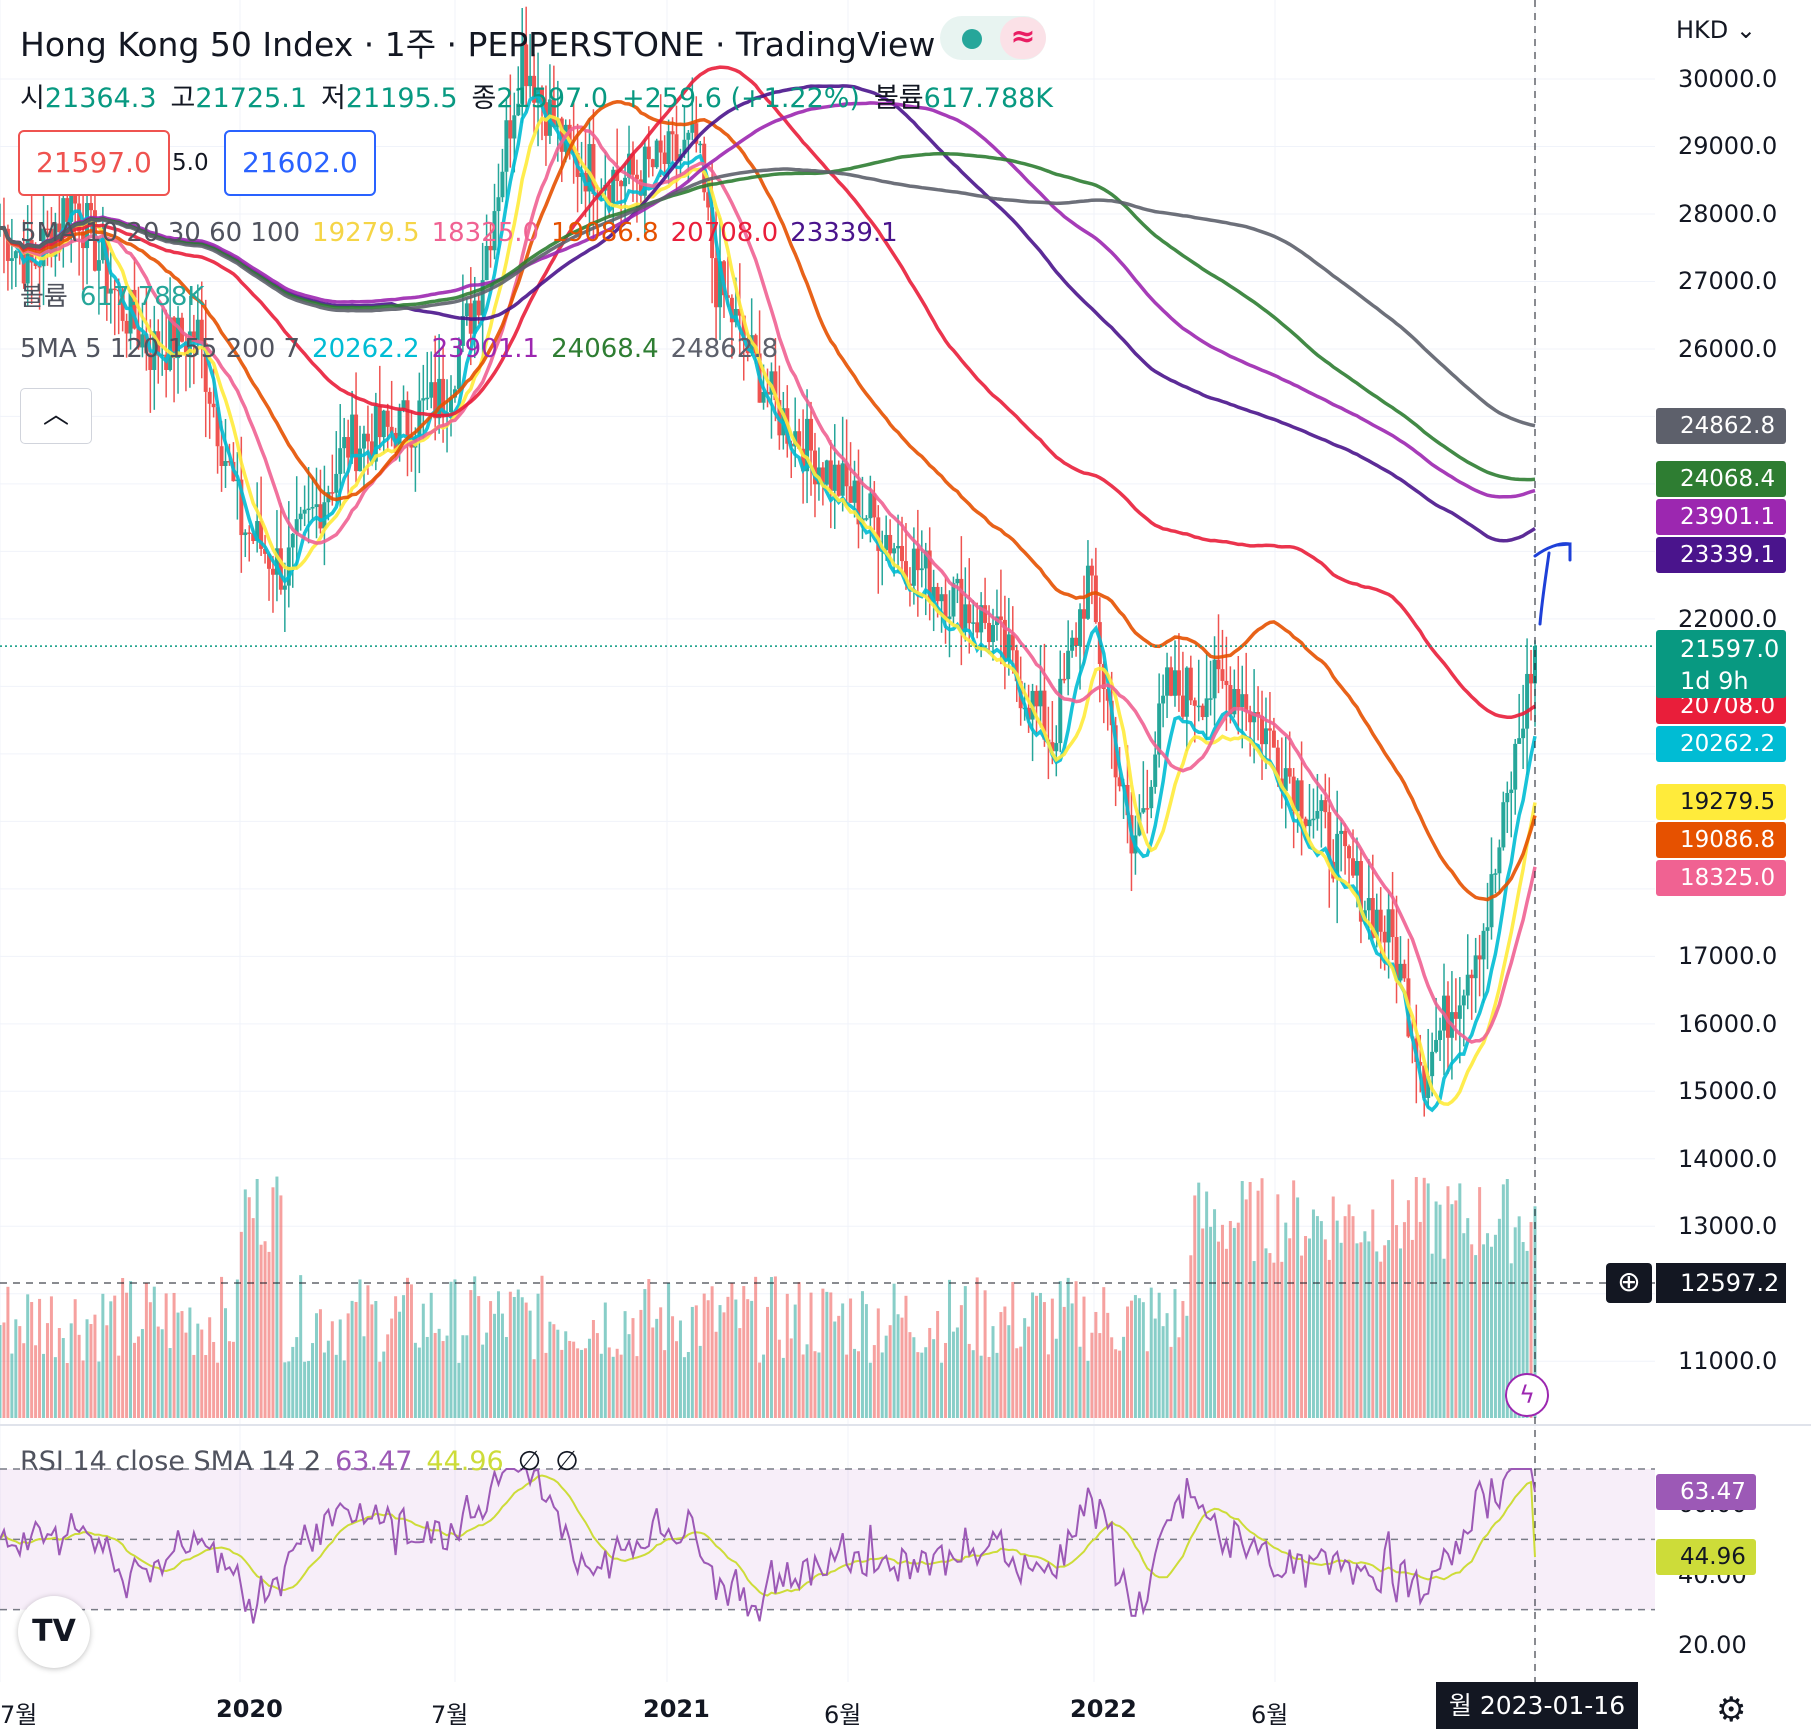 The image size is (1811, 1730). What do you see at coordinates (300, 163) in the screenshot?
I see `buy-button: 21602.0` at bounding box center [300, 163].